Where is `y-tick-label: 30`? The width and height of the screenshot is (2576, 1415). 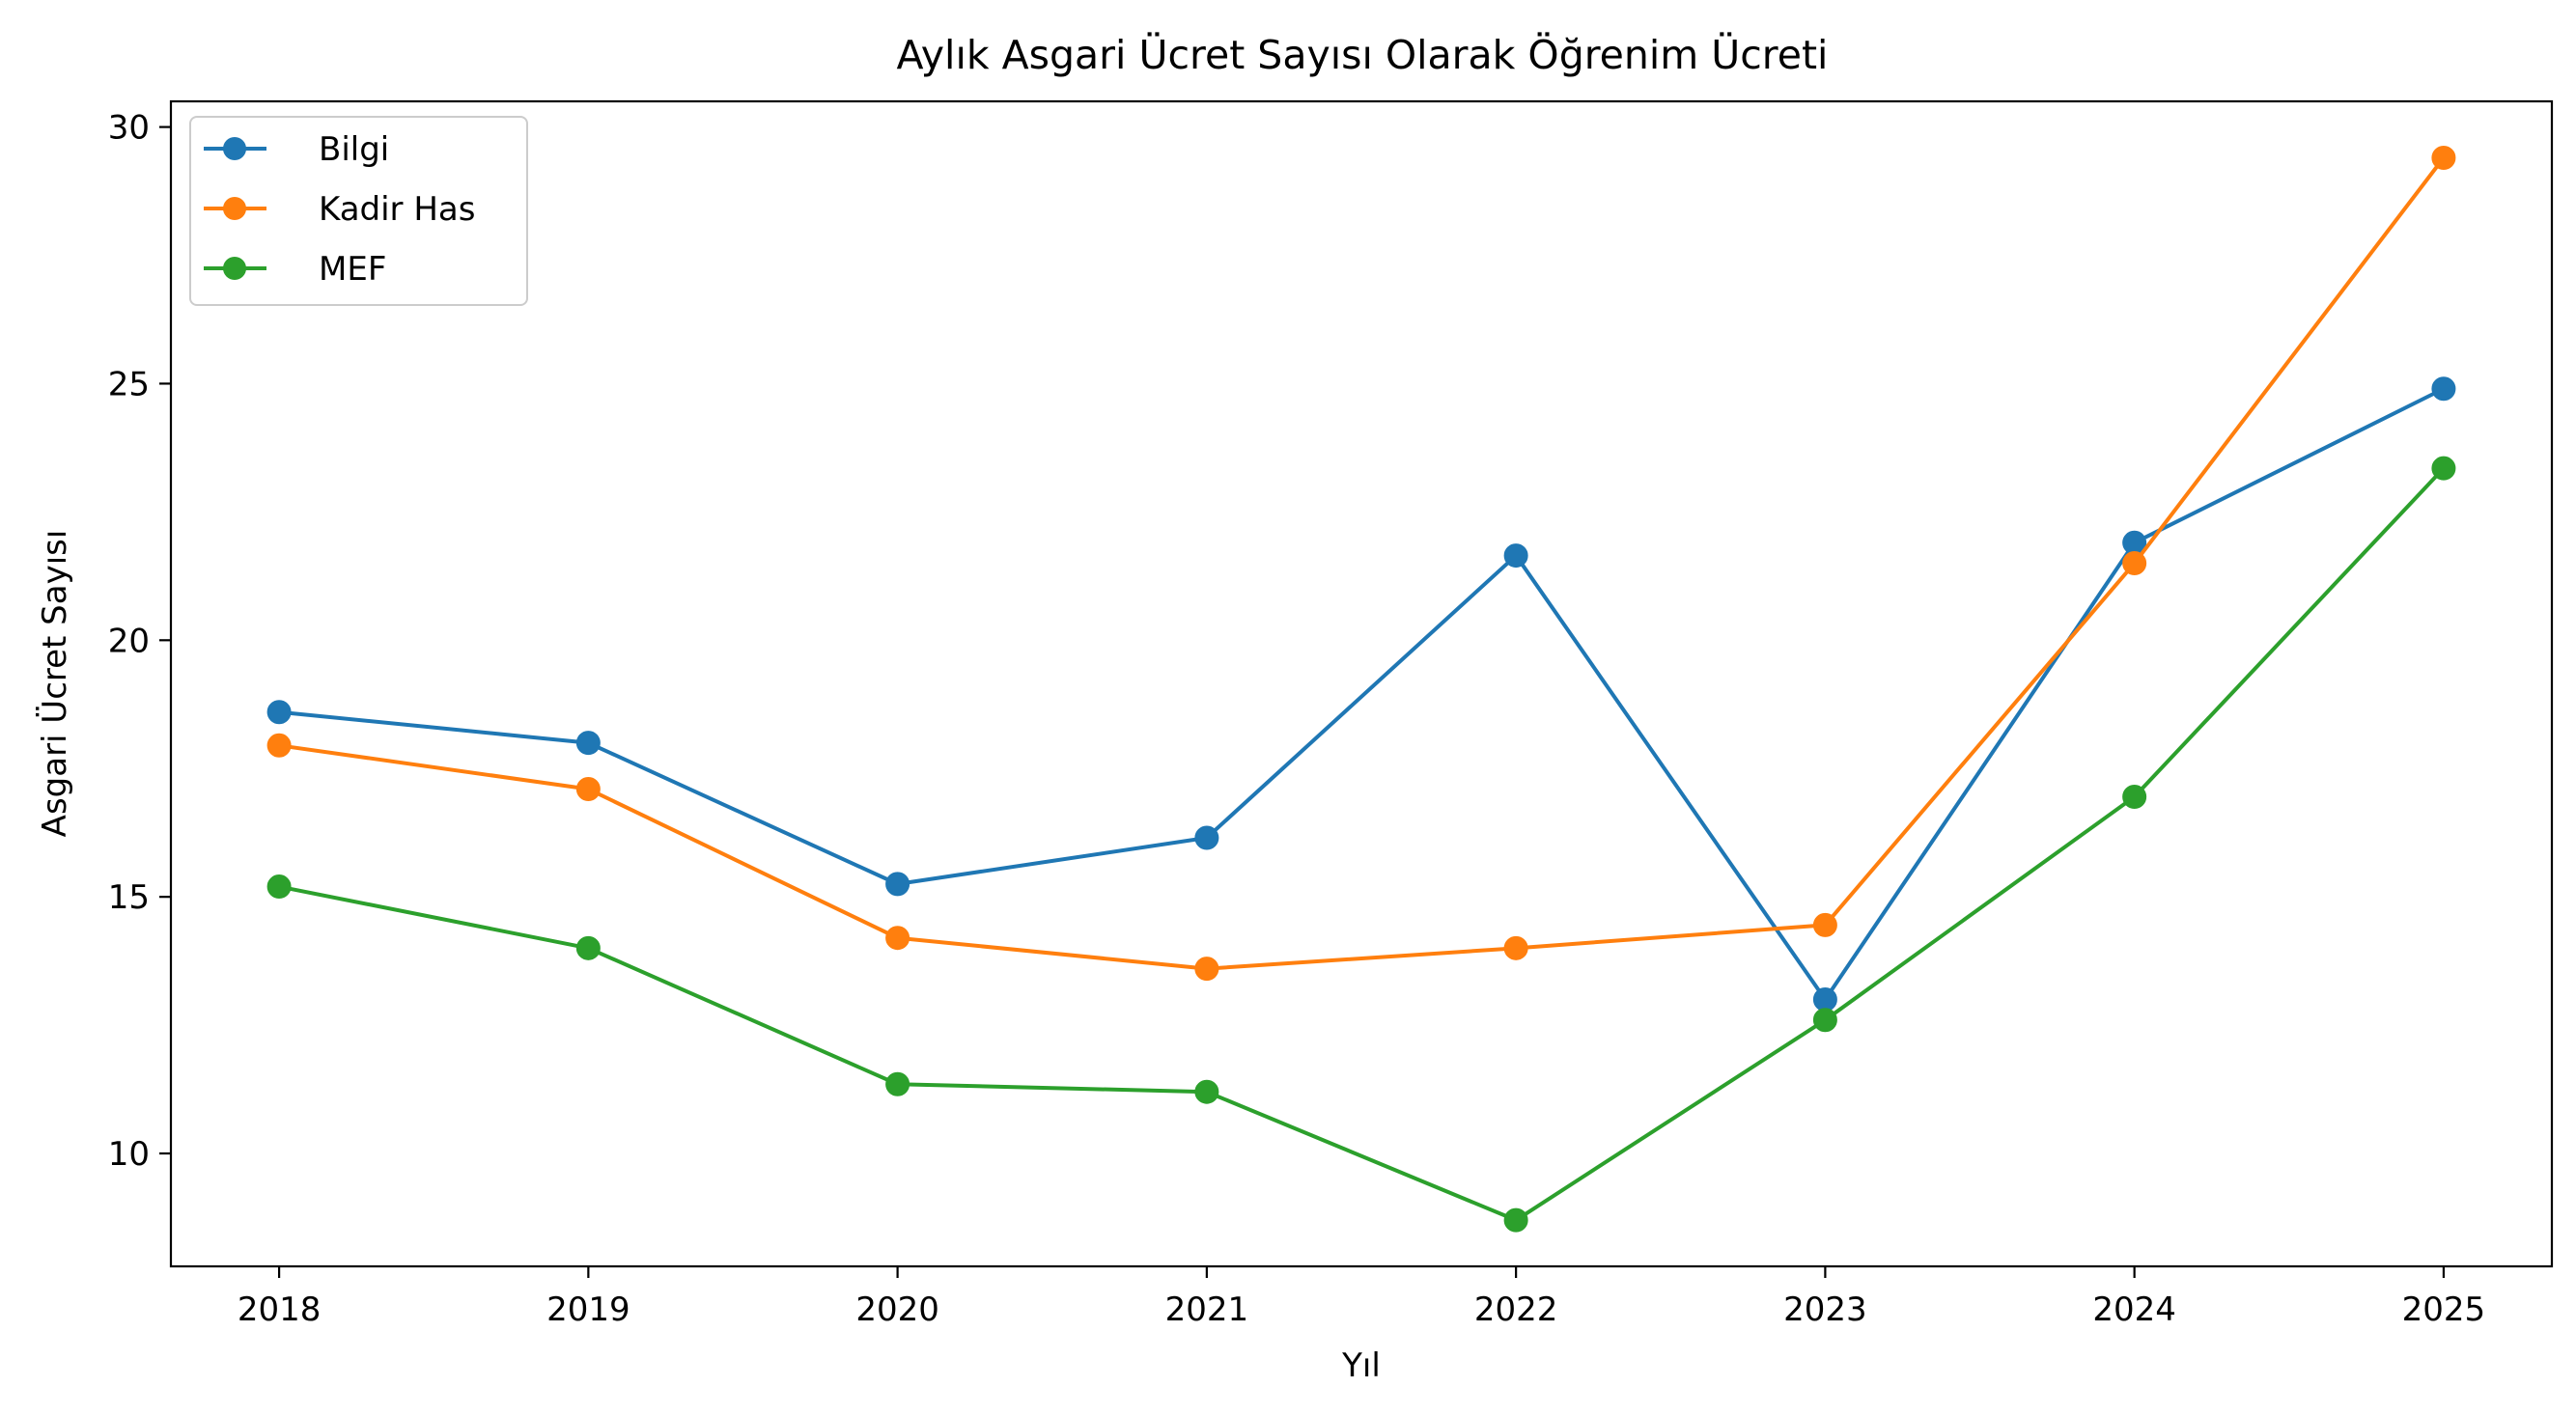
y-tick-label: 30 is located at coordinates (129, 128).